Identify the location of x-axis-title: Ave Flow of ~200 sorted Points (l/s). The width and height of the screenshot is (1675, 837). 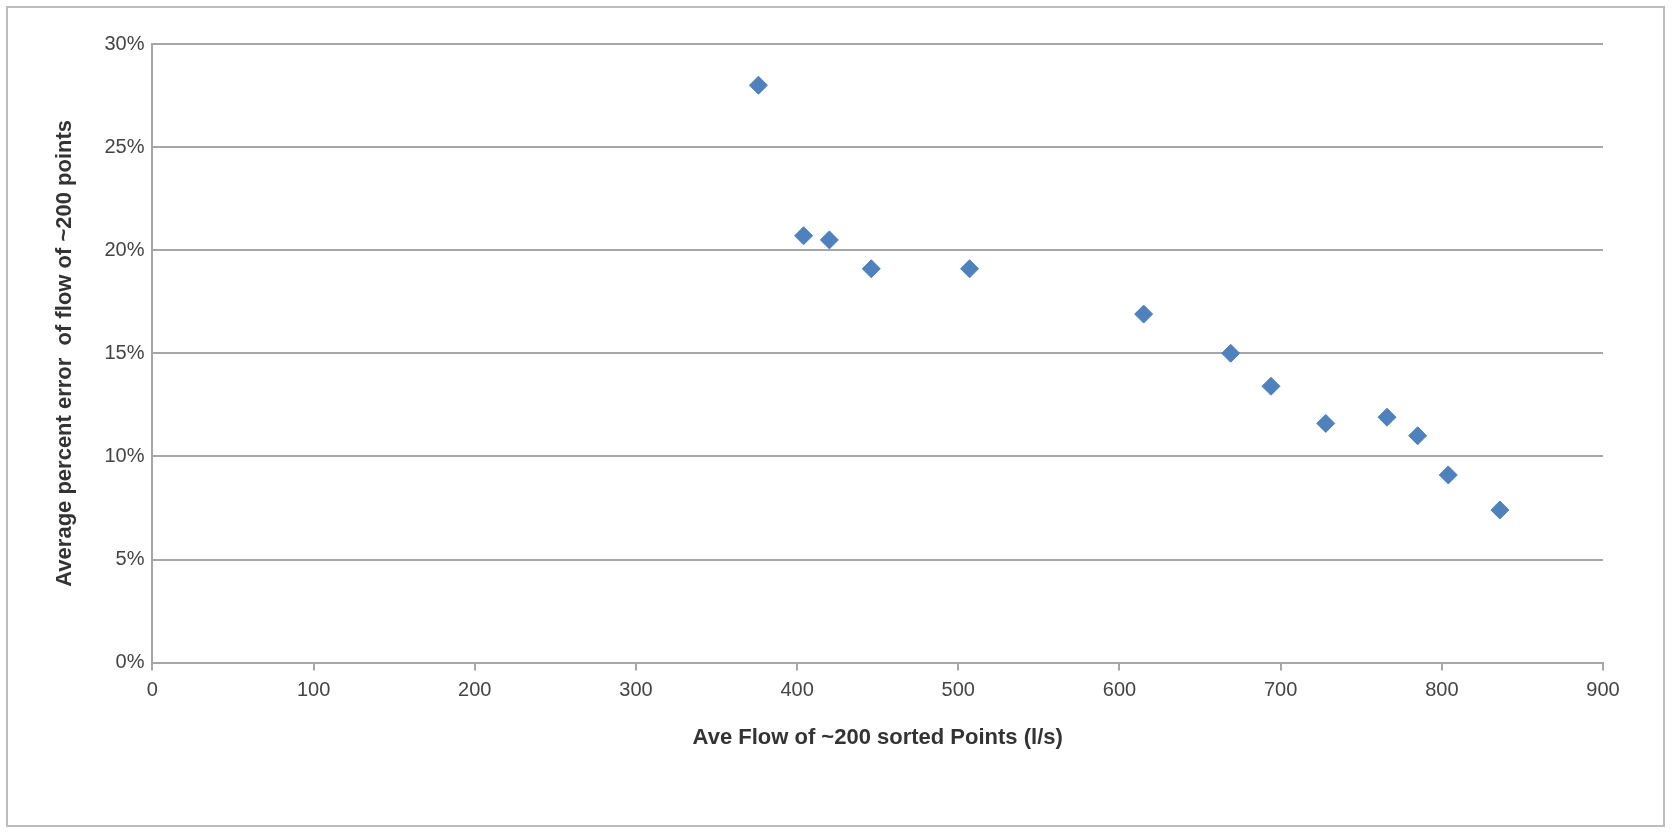
(877, 736).